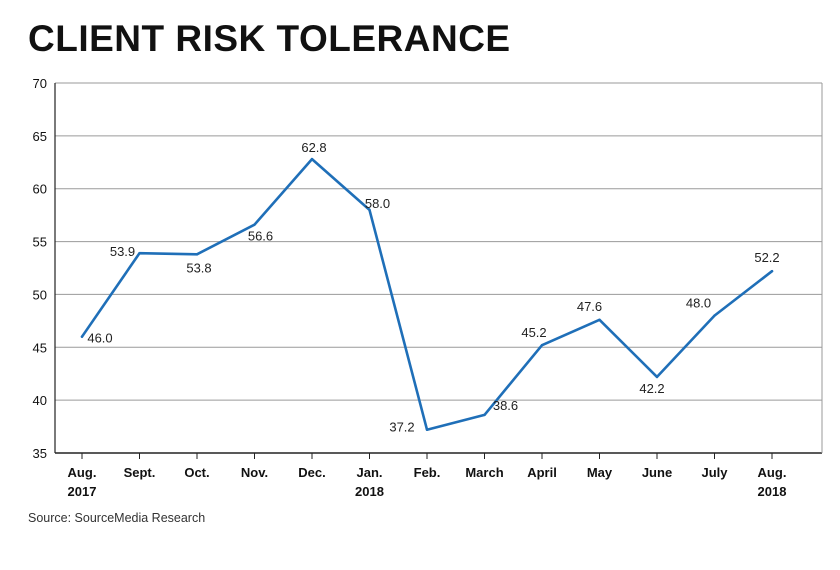 This screenshot has height=570, width=840. I want to click on x-tick-label: Dec., so click(311, 472).